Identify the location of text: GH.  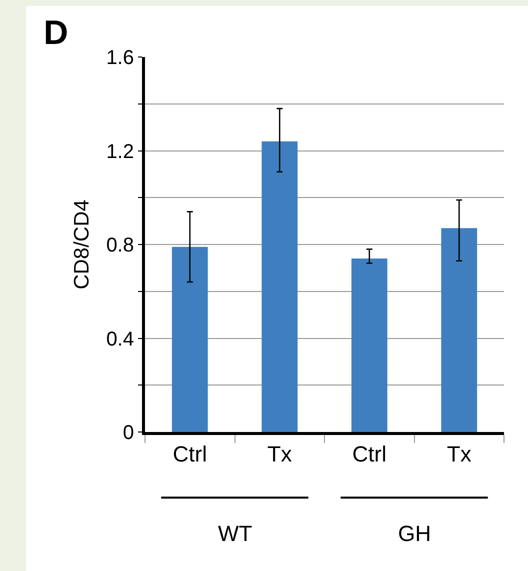
(414, 533).